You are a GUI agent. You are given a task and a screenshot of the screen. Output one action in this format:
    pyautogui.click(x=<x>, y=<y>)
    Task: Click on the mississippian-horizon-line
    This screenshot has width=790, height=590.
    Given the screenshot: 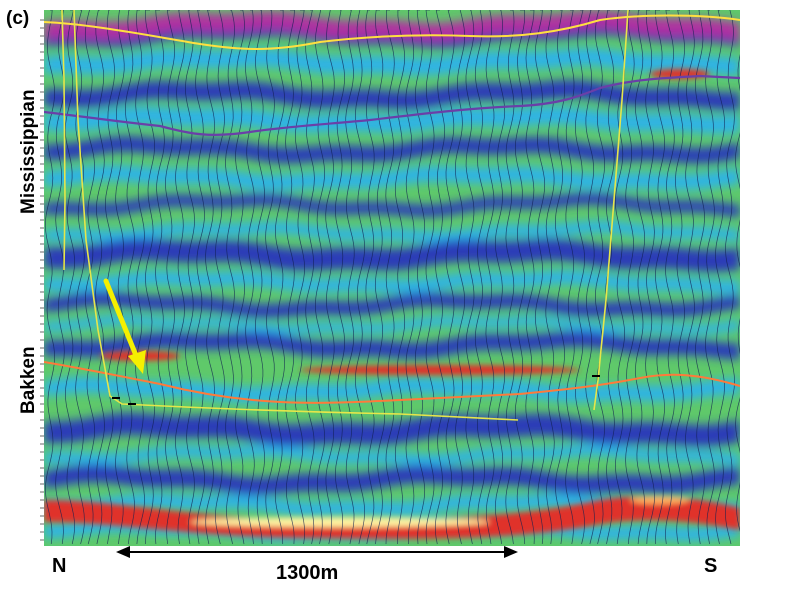 What is the action you would take?
    pyautogui.click(x=392, y=32)
    